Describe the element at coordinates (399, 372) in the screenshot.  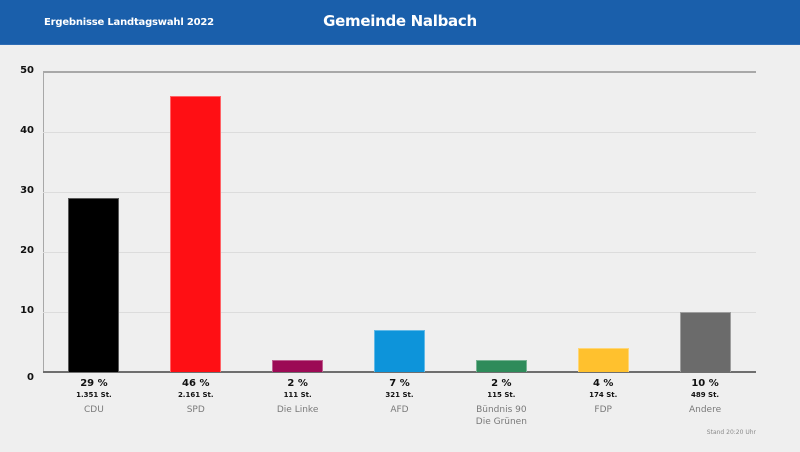
I see `x-axis-baseline` at that location.